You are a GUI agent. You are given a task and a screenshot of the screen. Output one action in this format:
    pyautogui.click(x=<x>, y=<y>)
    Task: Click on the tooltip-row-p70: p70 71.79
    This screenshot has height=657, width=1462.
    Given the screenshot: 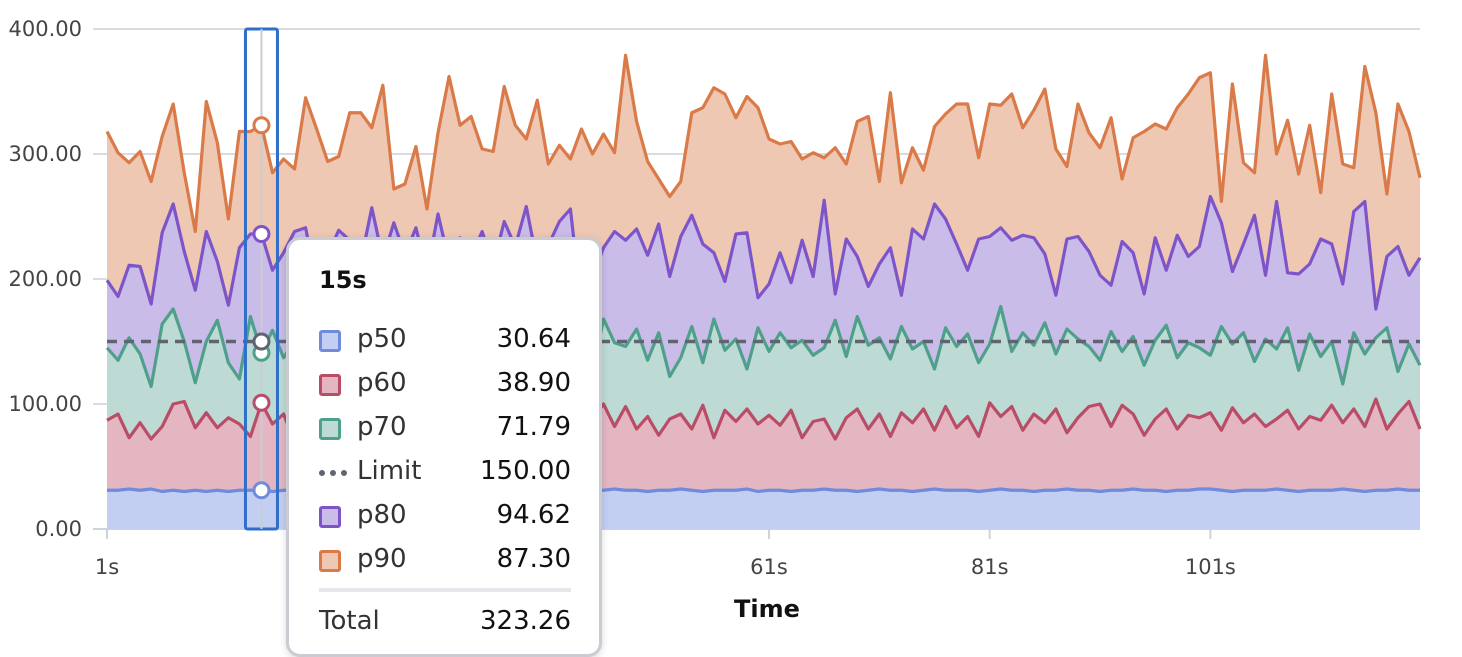 What is the action you would take?
    pyautogui.click(x=445, y=432)
    